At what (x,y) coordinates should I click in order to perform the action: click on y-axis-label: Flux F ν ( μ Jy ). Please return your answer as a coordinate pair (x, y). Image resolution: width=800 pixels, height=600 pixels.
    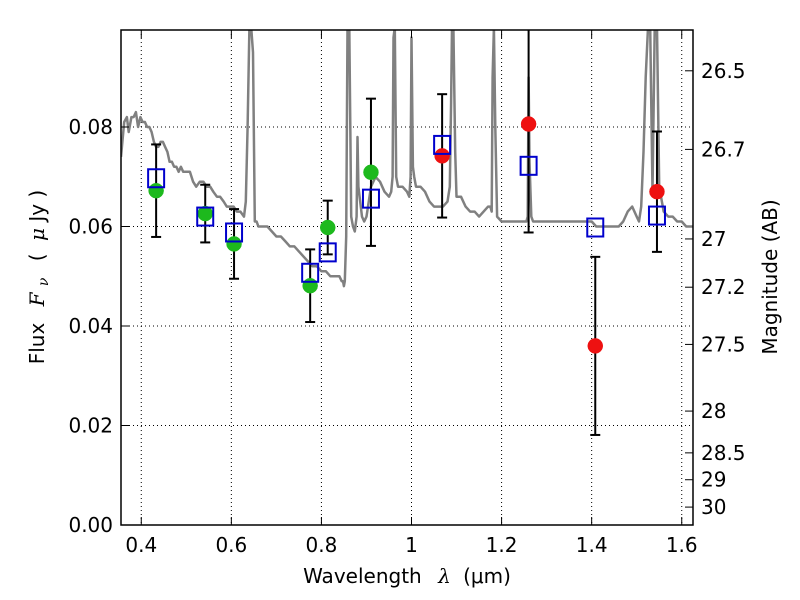
    Looking at the image, I should click on (39, 277).